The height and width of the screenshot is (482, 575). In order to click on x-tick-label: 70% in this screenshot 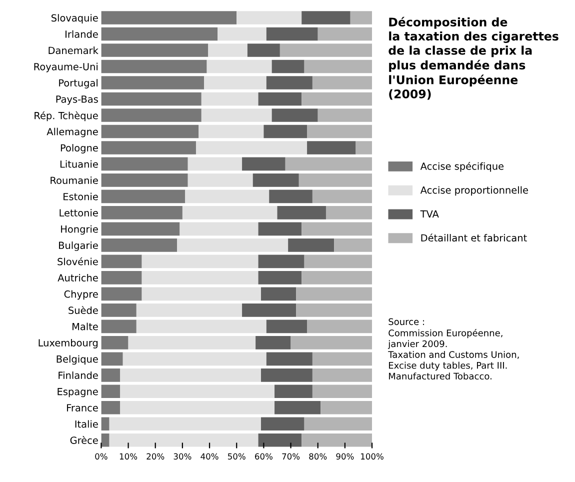, I will do `click(291, 456)`.